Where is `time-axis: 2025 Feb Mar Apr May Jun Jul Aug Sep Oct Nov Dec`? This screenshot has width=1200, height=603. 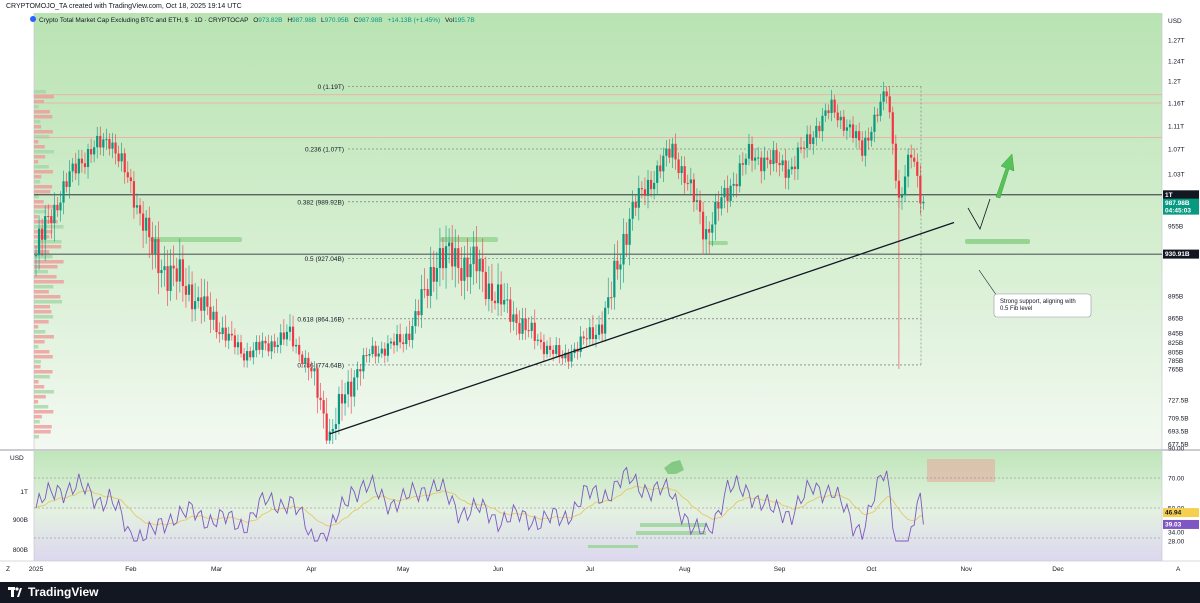 time-axis: 2025 Feb Mar Apr May Jun Jul Aug Sep Oct Nov Dec is located at coordinates (547, 569).